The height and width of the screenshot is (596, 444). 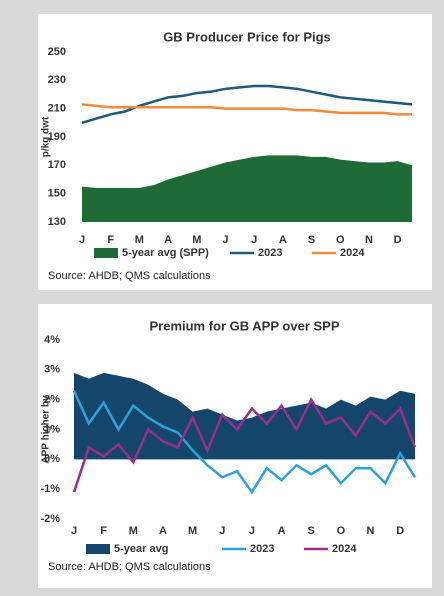 I want to click on y-tick-label: -1%, so click(x=50, y=489).